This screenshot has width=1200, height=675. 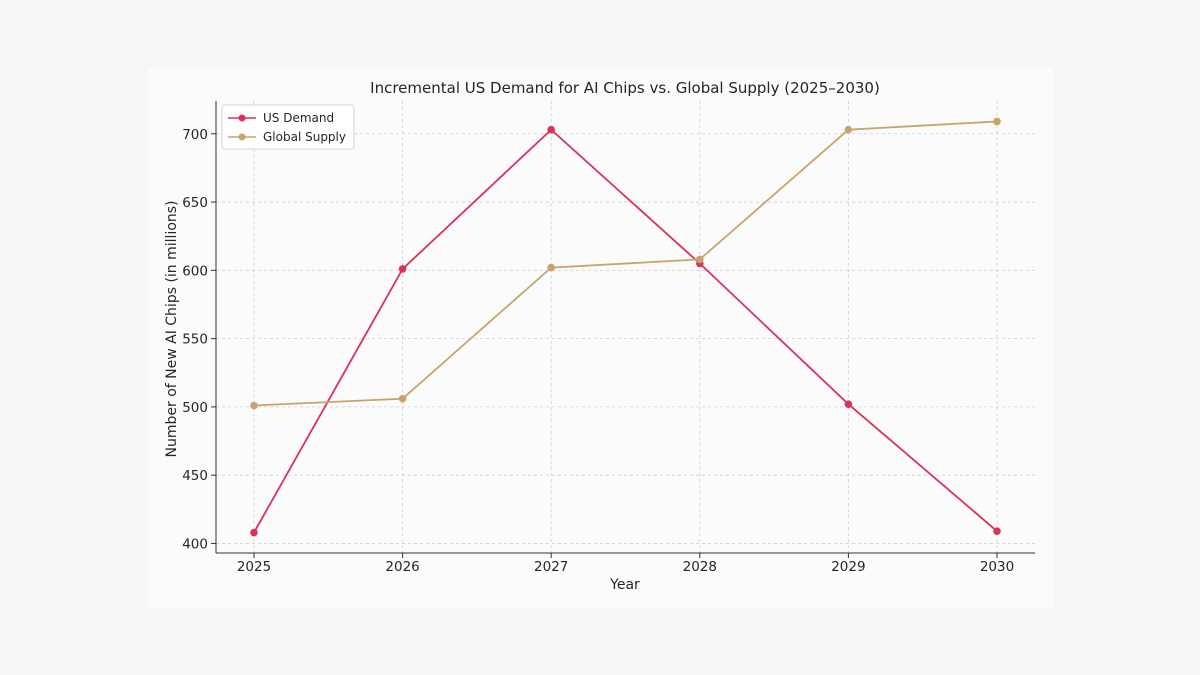 I want to click on y-axis-label: Number of New AI Chips (in millions), so click(x=172, y=328).